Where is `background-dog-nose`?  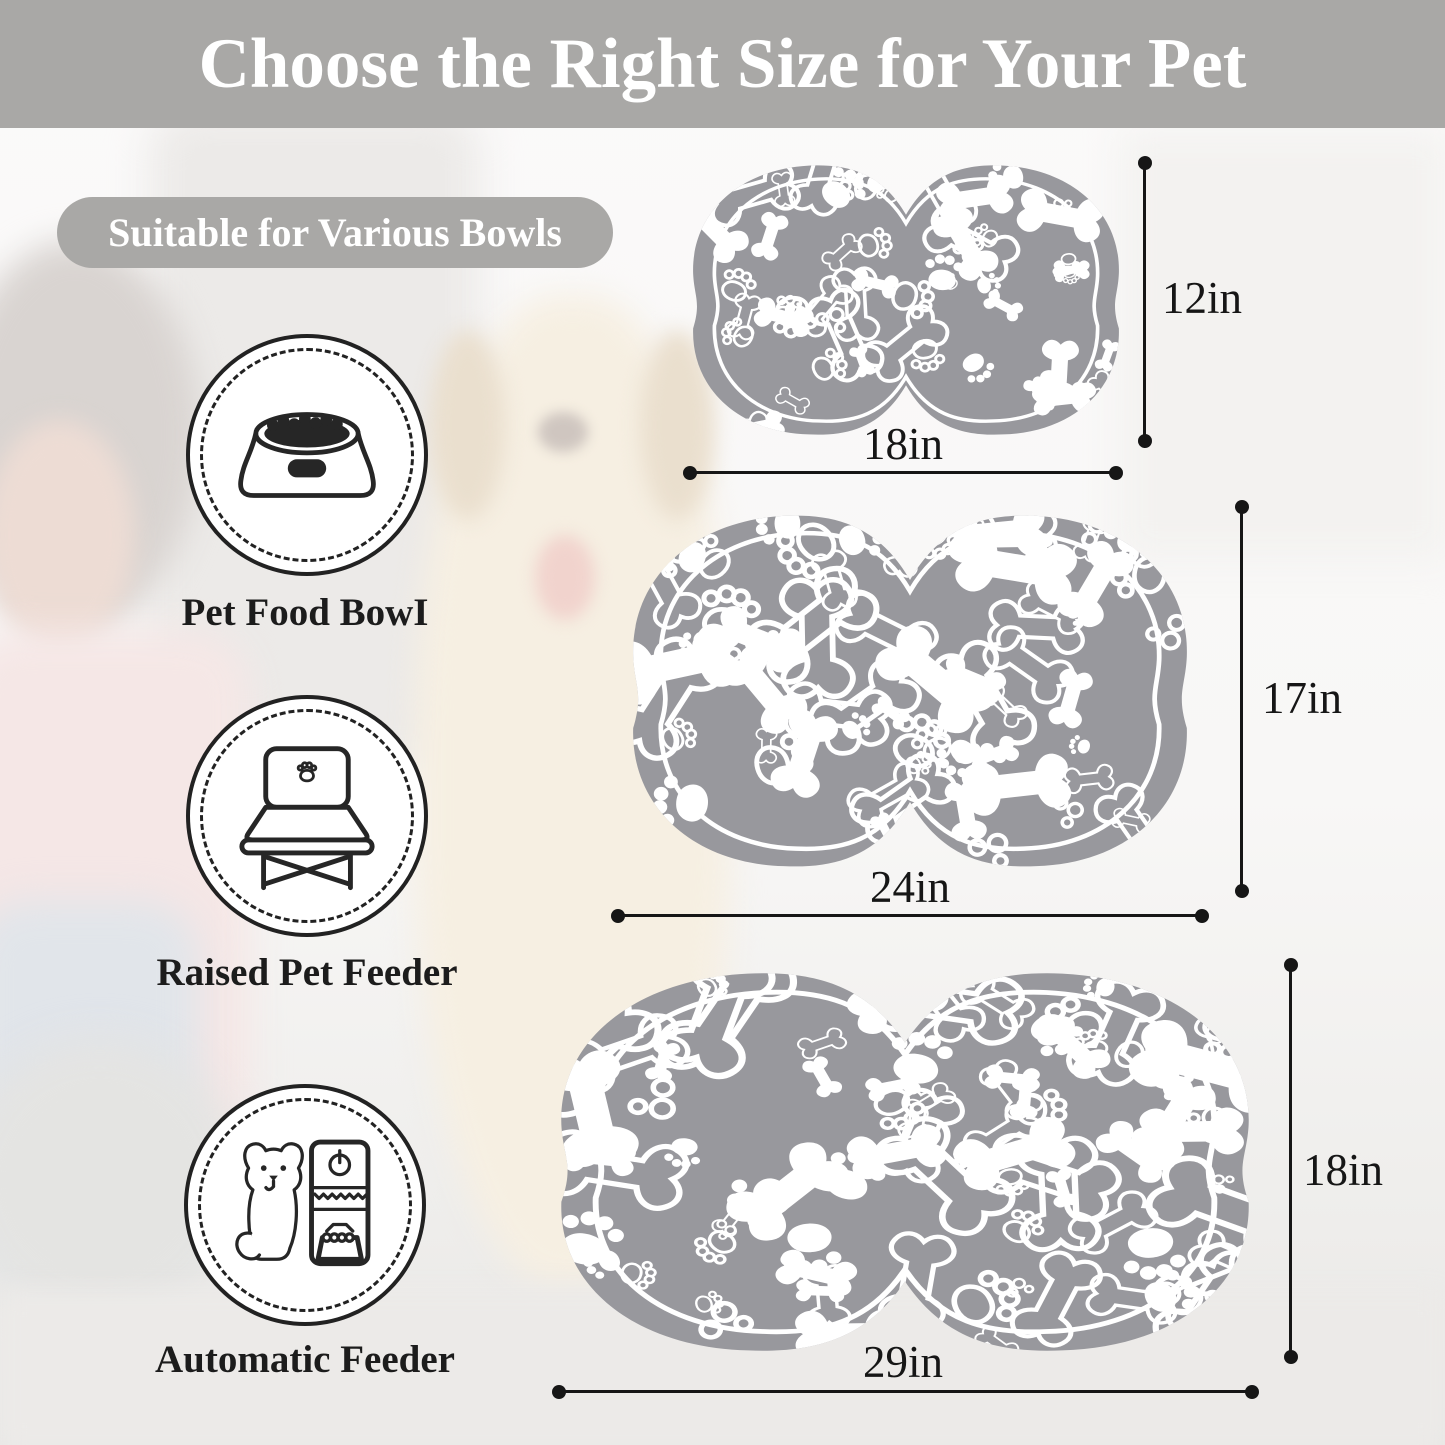 background-dog-nose is located at coordinates (563, 432).